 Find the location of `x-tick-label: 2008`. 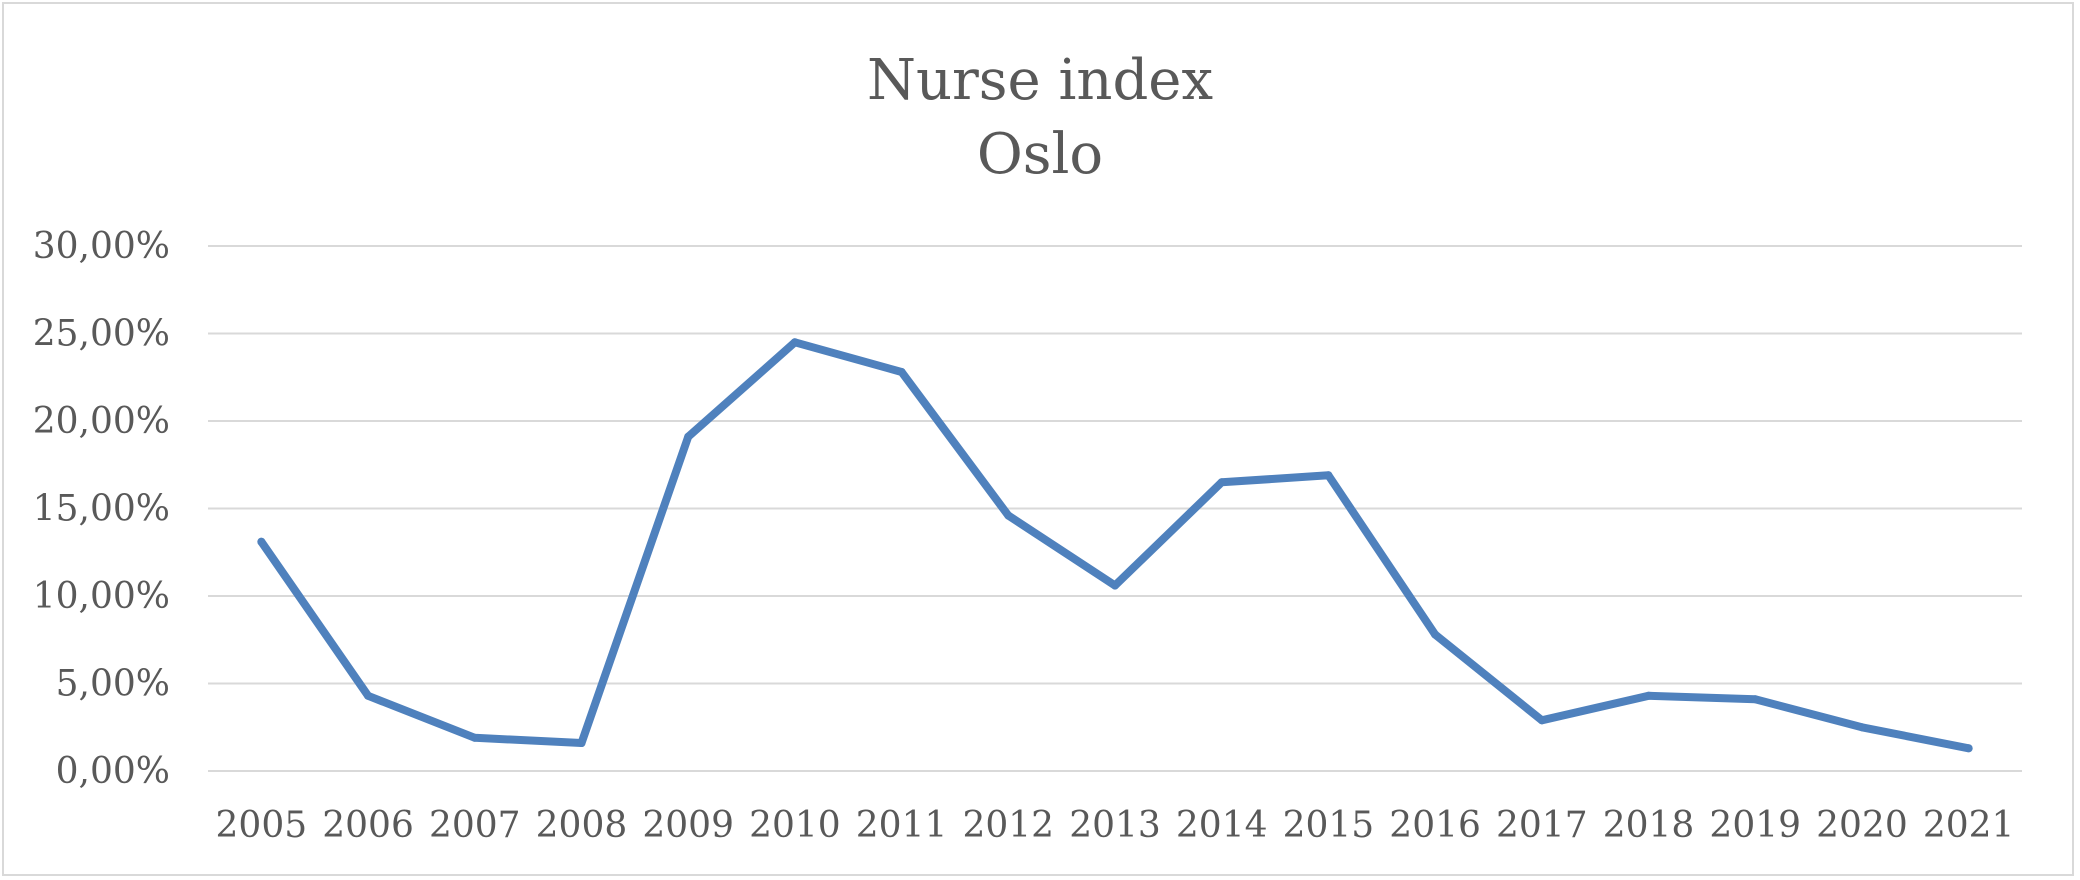

x-tick-label: 2008 is located at coordinates (582, 825).